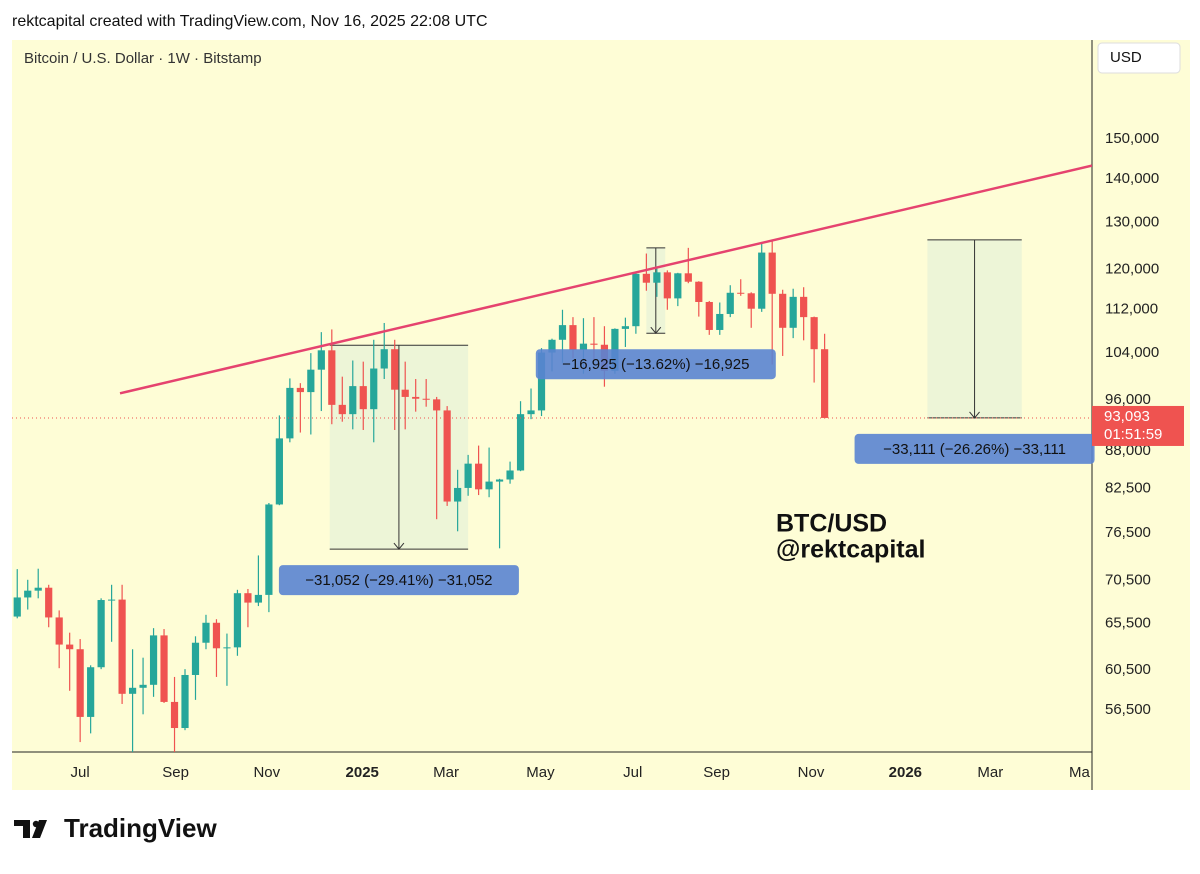 This screenshot has height=874, width=1200. I want to click on y-tick-label: 60,500, so click(1128, 669).